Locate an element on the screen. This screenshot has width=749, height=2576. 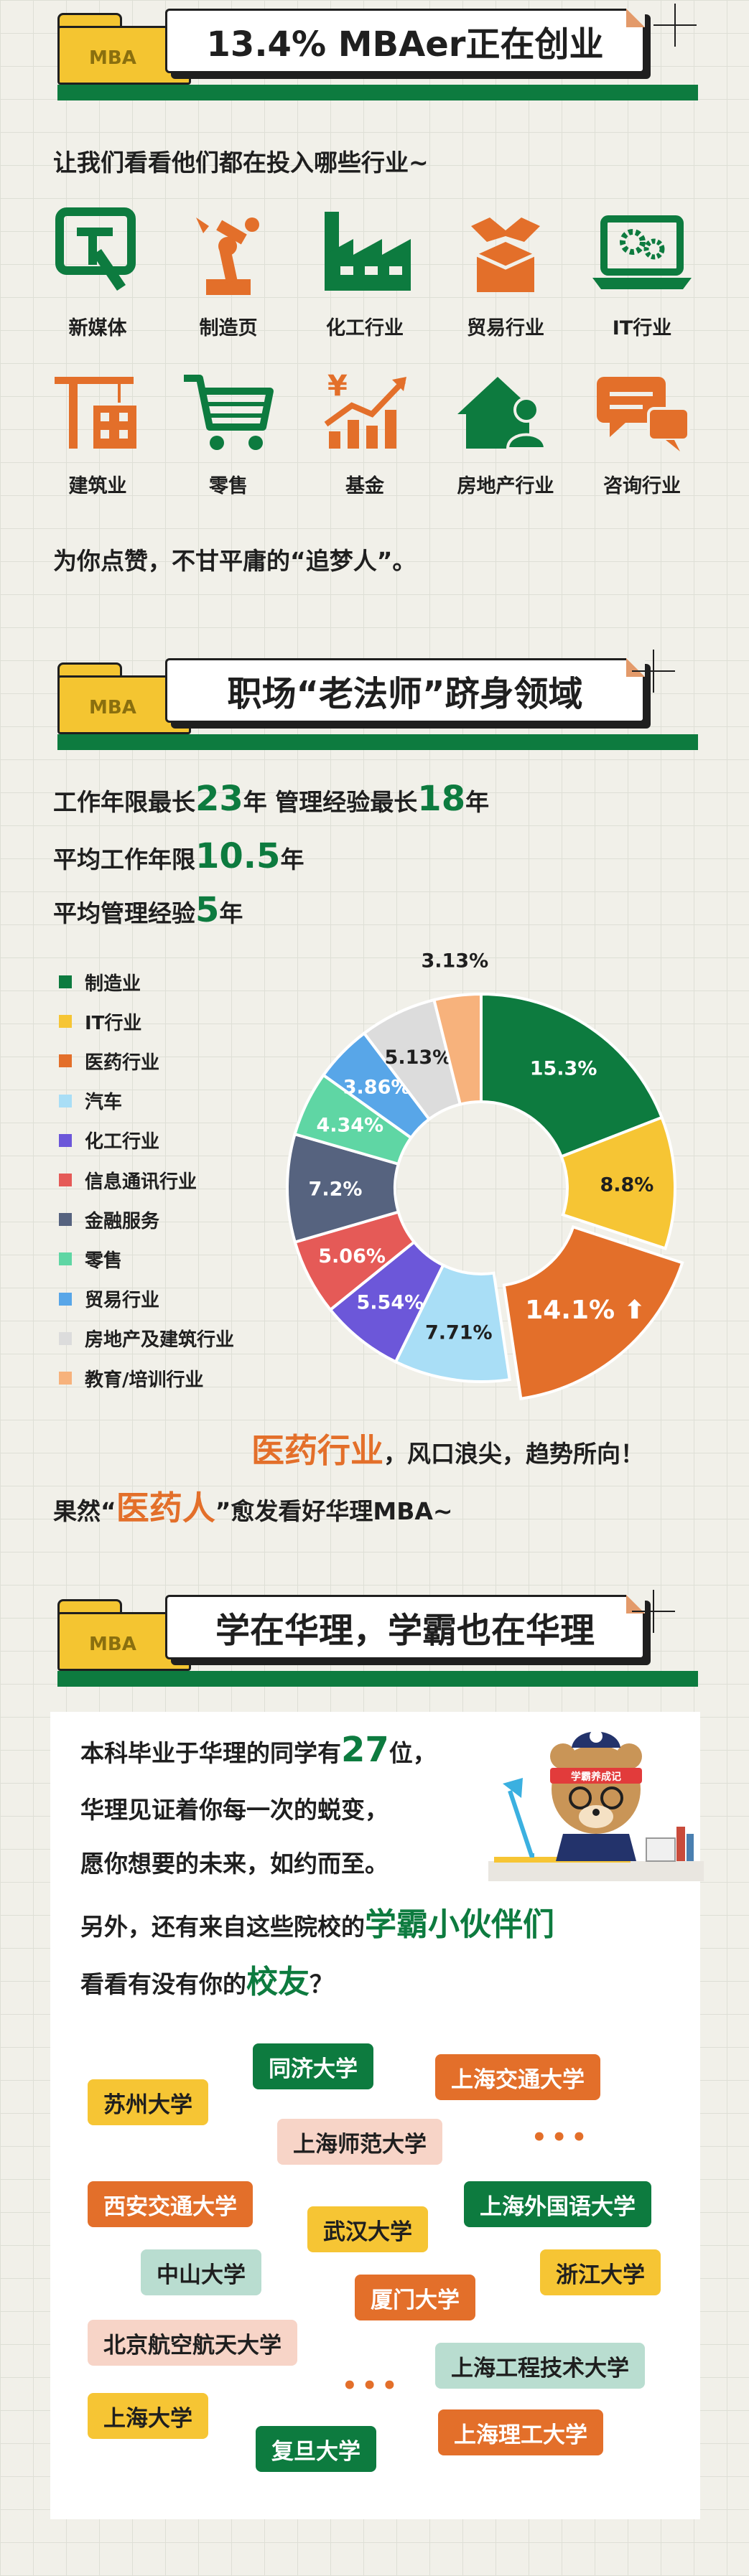
legend-label: 信息通讯行业 is located at coordinates (141, 1182).